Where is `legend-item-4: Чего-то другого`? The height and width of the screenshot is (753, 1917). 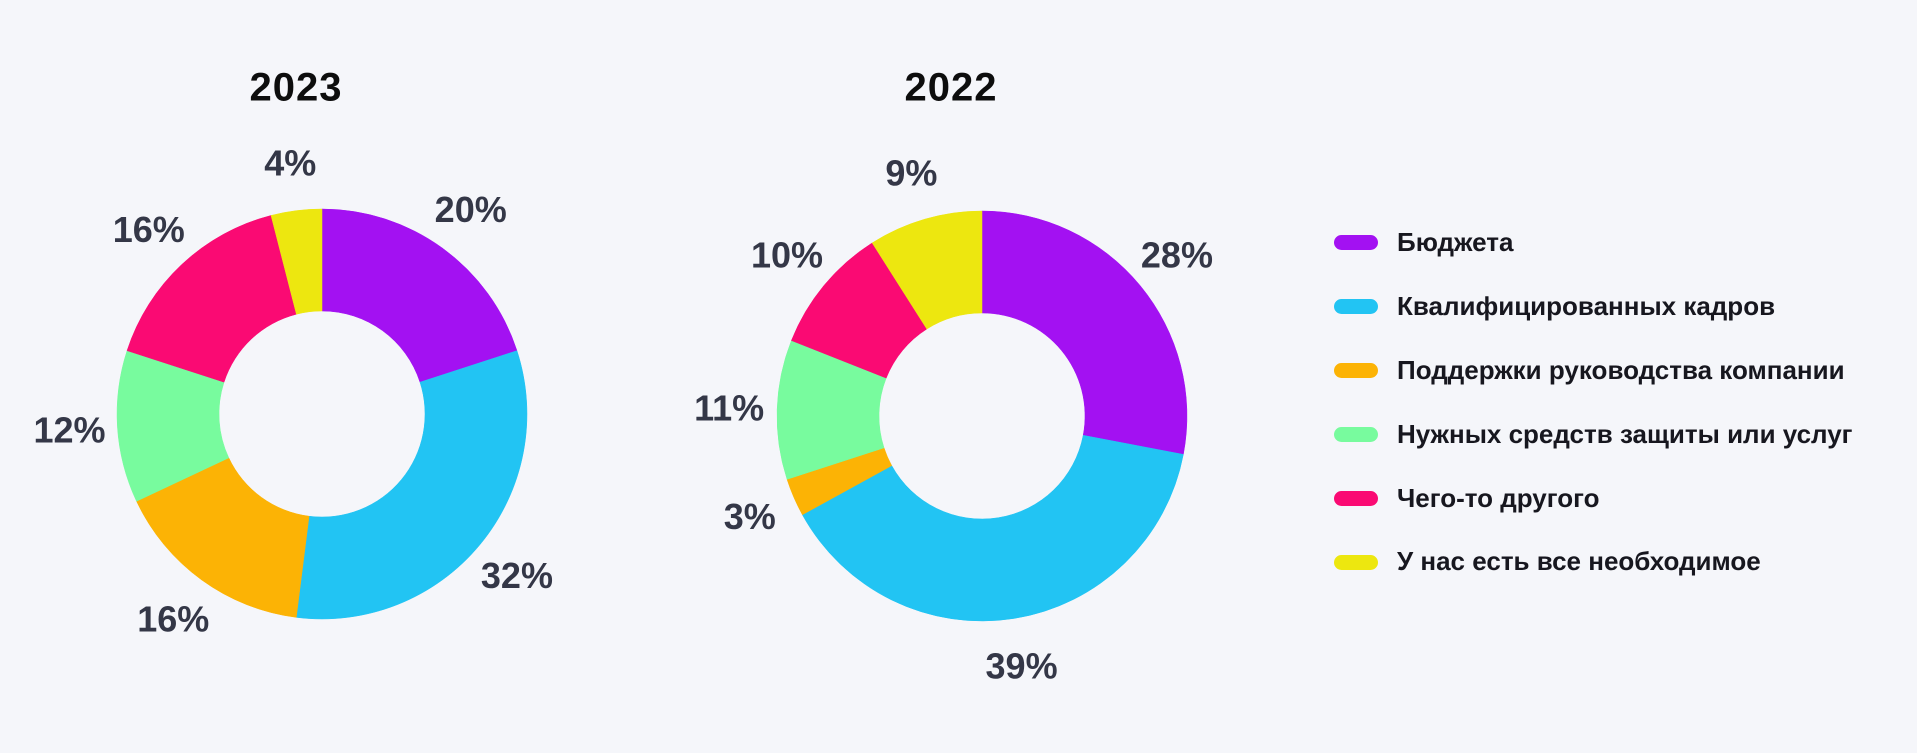
legend-item-4: Чего-то другого is located at coordinates (1593, 498).